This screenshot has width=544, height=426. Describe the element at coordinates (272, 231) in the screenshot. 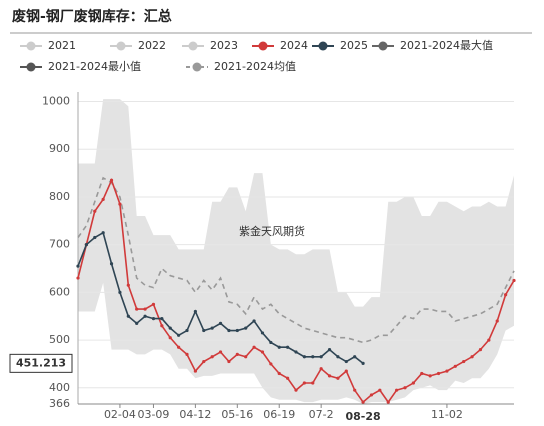

I see `watermark: 紫金天风期货` at that location.